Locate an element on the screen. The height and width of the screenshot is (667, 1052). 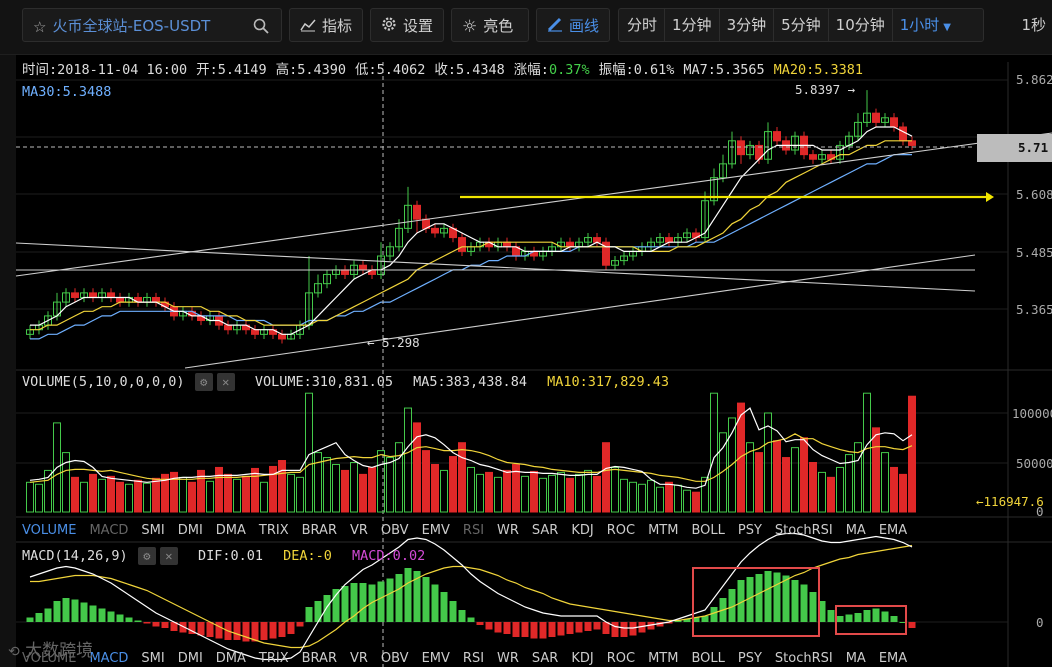
theme-toggle-button: ☼ 亮色 is located at coordinates (490, 25).